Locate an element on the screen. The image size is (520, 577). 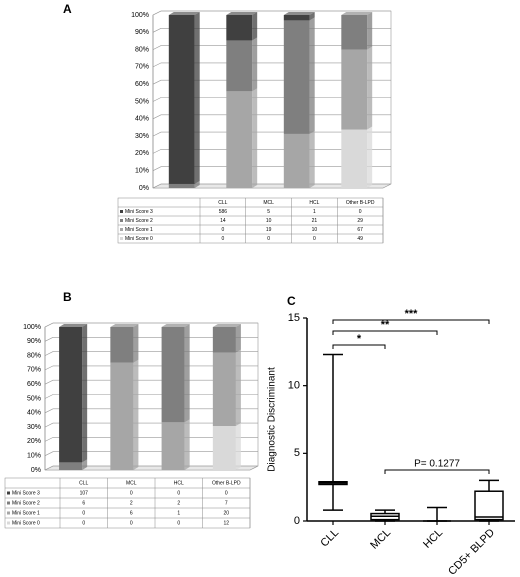
y-tick-label: 60% is located at coordinates (142, 84).